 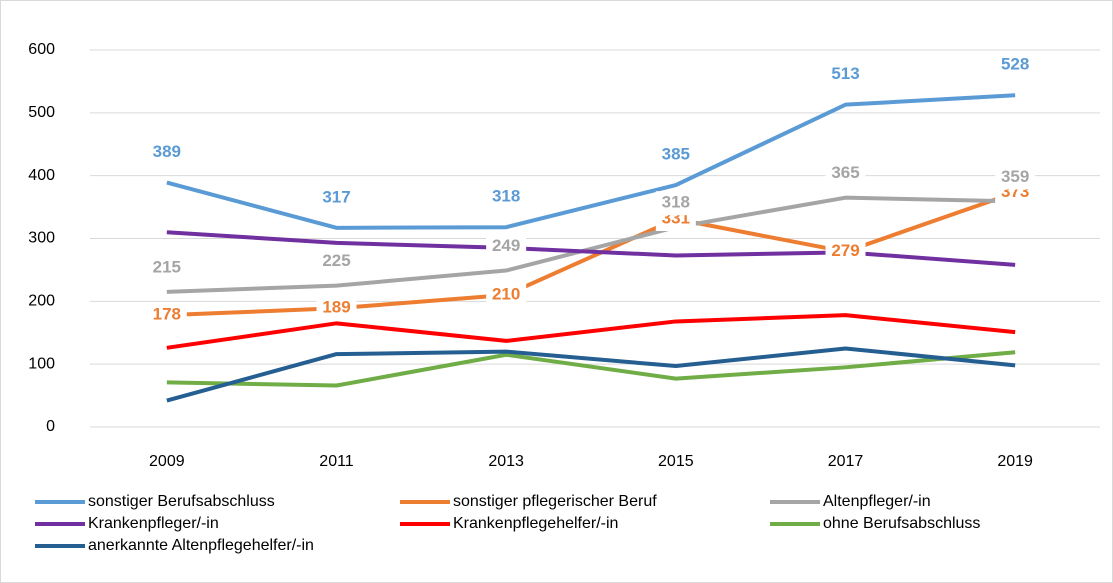 What do you see at coordinates (676, 461) in the screenshot?
I see `x-tick-label: 2015` at bounding box center [676, 461].